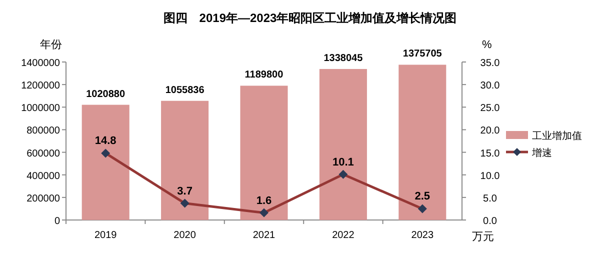  Describe the element at coordinates (264, 75) in the screenshot. I see `data-label: 1189800` at that location.